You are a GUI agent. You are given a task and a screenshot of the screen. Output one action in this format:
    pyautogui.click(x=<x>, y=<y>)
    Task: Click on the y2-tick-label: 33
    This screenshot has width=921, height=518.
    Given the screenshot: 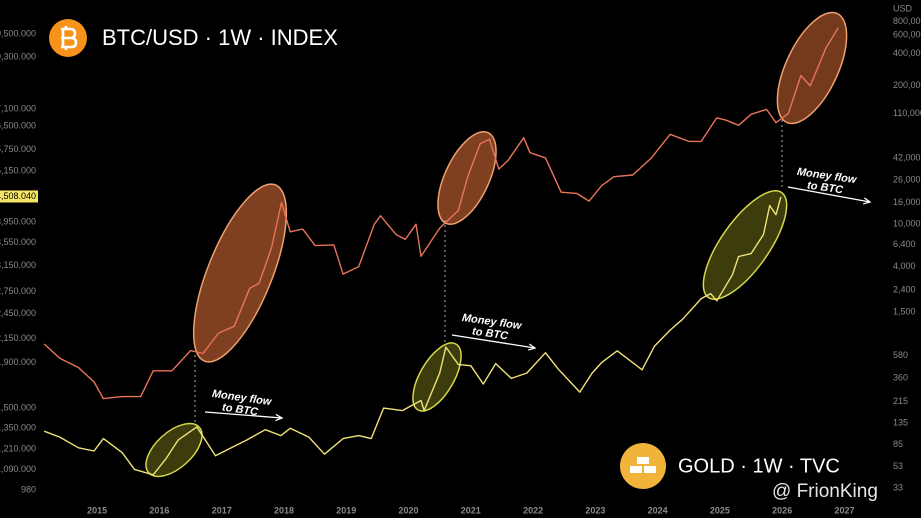 What is the action you would take?
    pyautogui.click(x=898, y=488)
    